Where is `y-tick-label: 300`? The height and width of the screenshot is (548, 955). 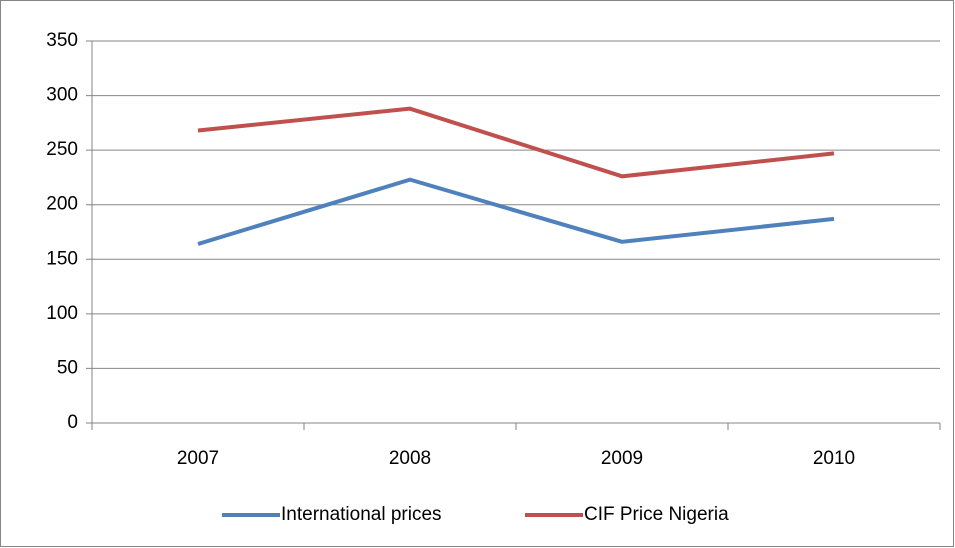
y-tick-label: 300 is located at coordinates (62, 95).